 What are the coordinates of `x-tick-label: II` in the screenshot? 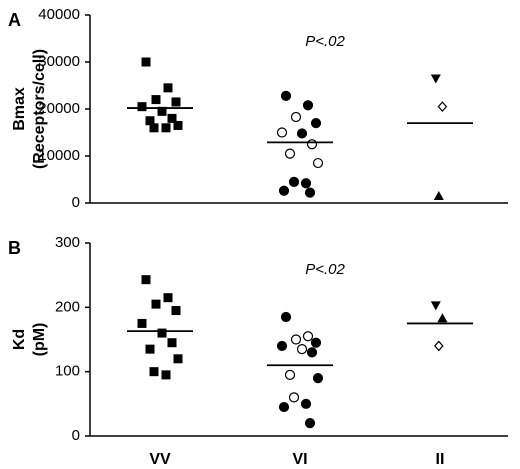 It's located at (440, 459).